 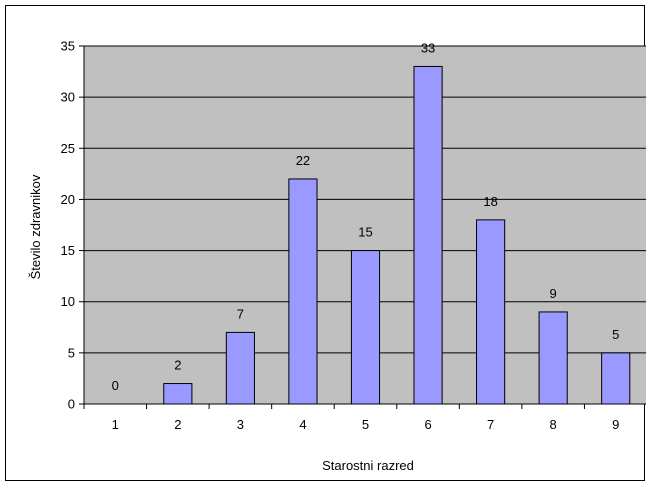 I want to click on x-tick-label: 6, so click(x=427, y=424).